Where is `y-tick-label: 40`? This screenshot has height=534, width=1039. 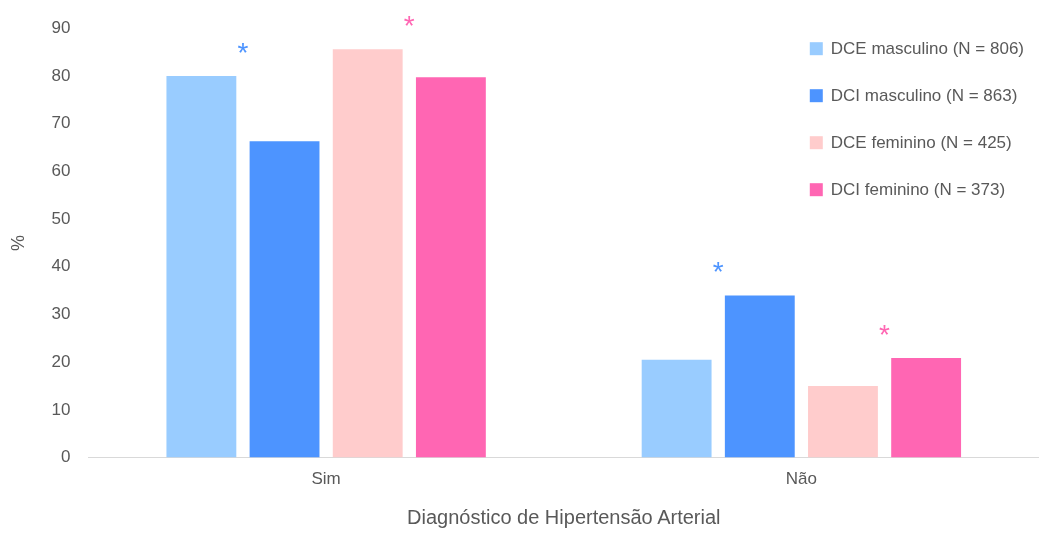
y-tick-label: 40 is located at coordinates (61, 266).